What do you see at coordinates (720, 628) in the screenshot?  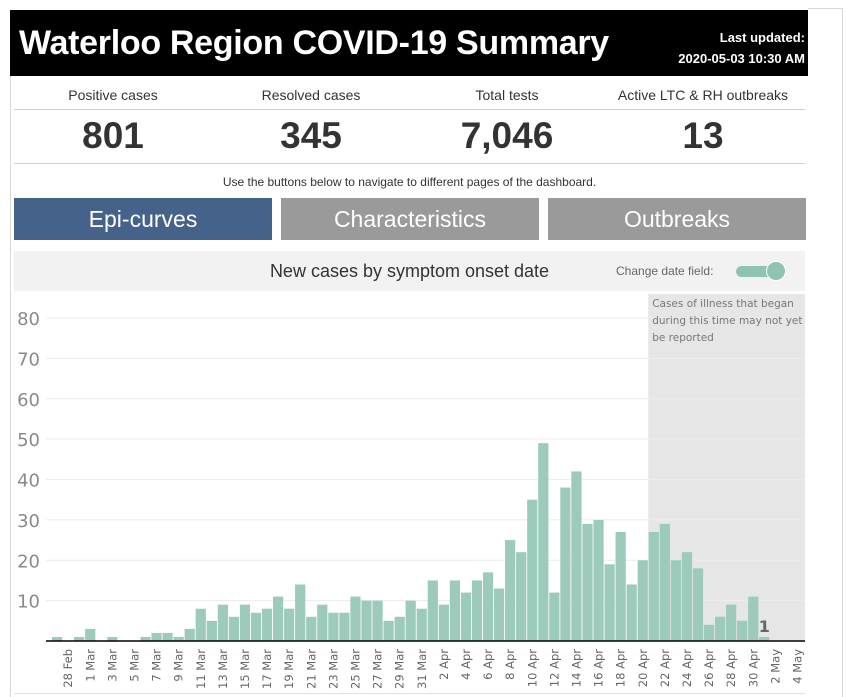 I see `bar-27-apr` at bounding box center [720, 628].